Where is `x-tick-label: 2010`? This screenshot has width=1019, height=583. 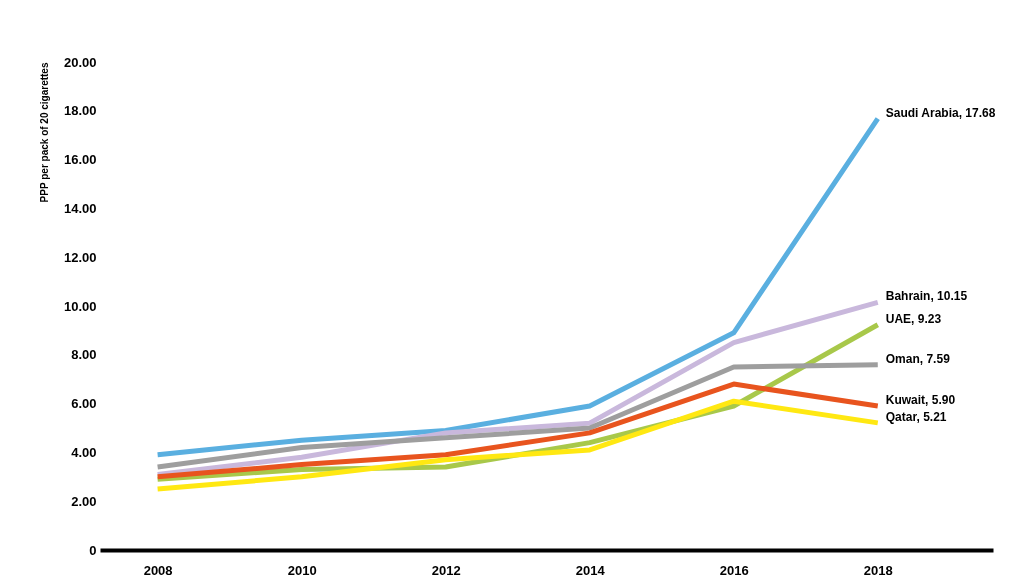 x-tick-label: 2010 is located at coordinates (302, 570).